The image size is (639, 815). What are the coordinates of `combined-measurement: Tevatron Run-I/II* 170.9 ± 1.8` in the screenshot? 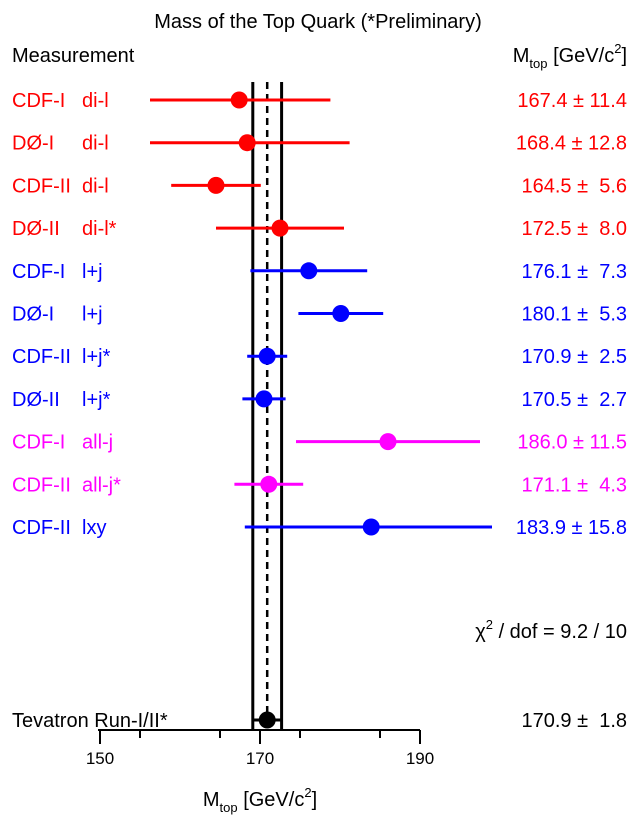 It's located at (319, 721).